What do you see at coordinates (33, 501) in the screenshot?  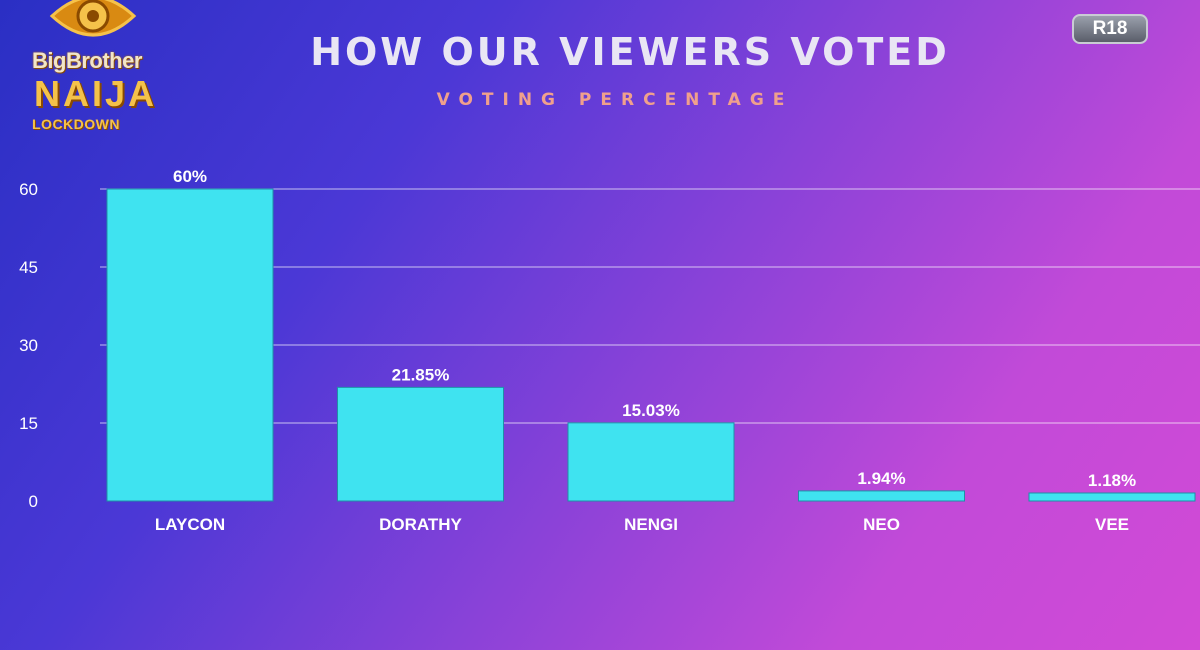 I see `y-tick-label: 0` at bounding box center [33, 501].